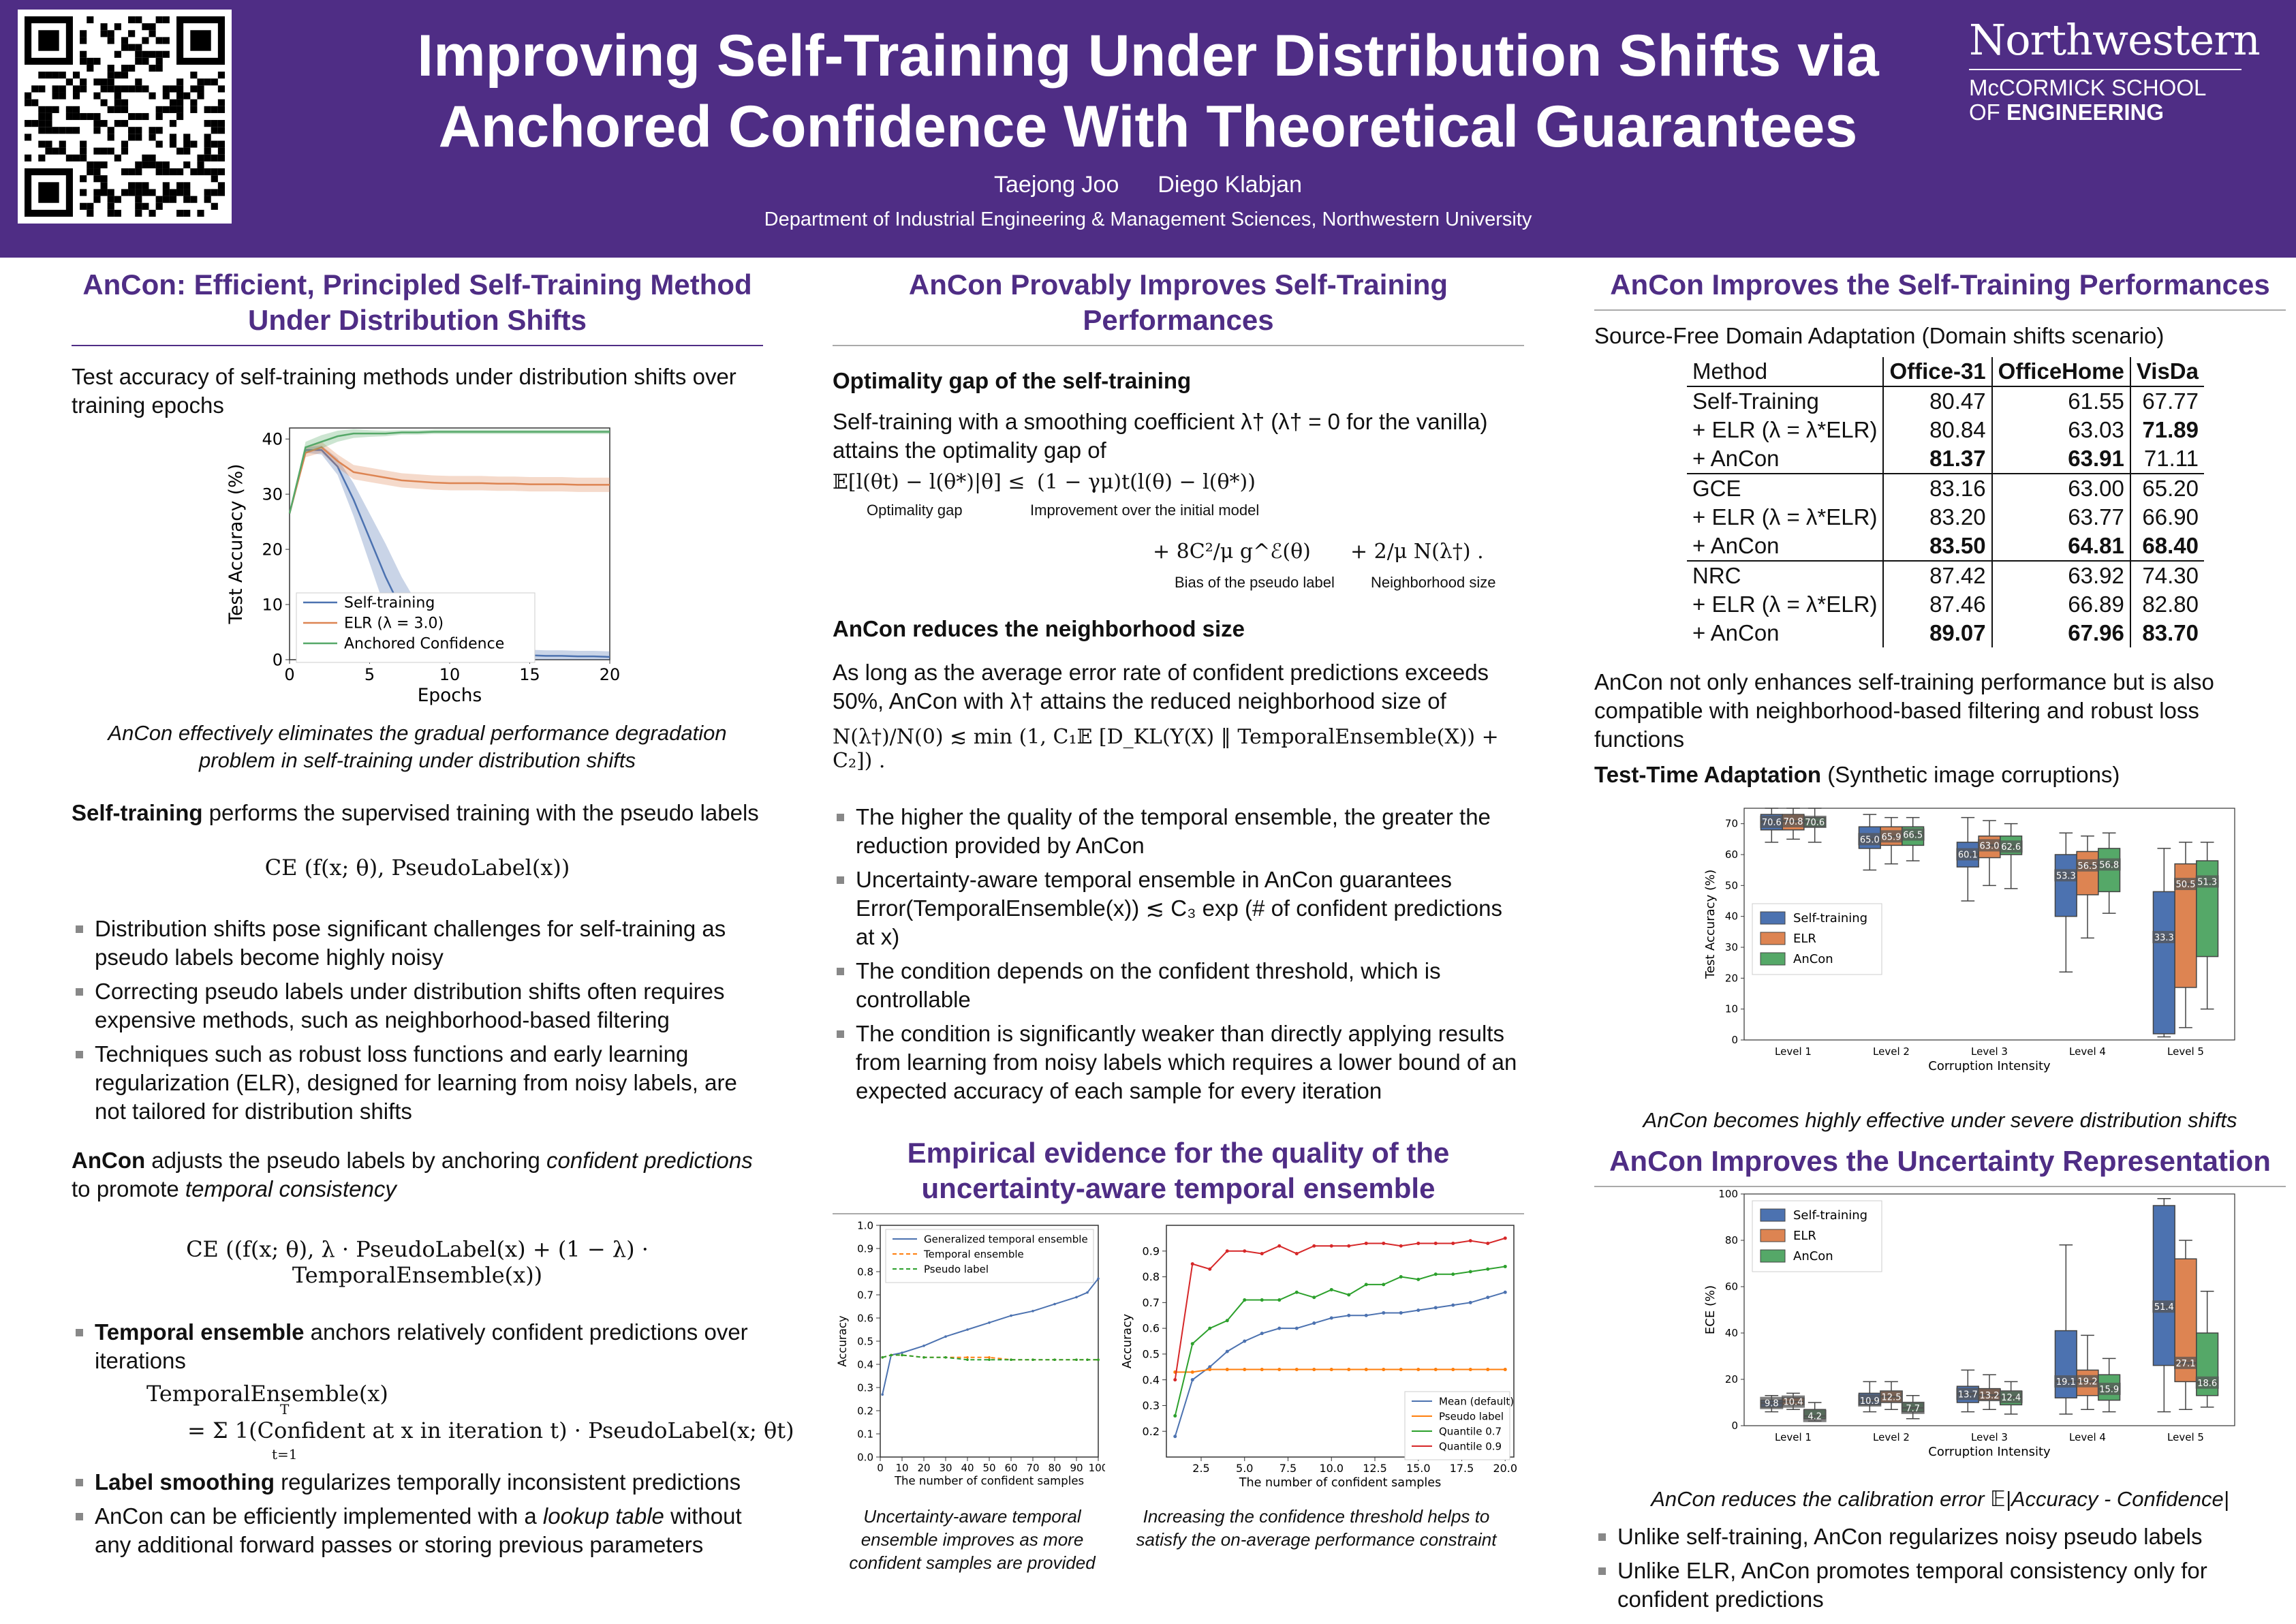 This screenshot has height=1624, width=2296. What do you see at coordinates (2061, 546) in the screenshot?
I see `table-cell: 64.81` at bounding box center [2061, 546].